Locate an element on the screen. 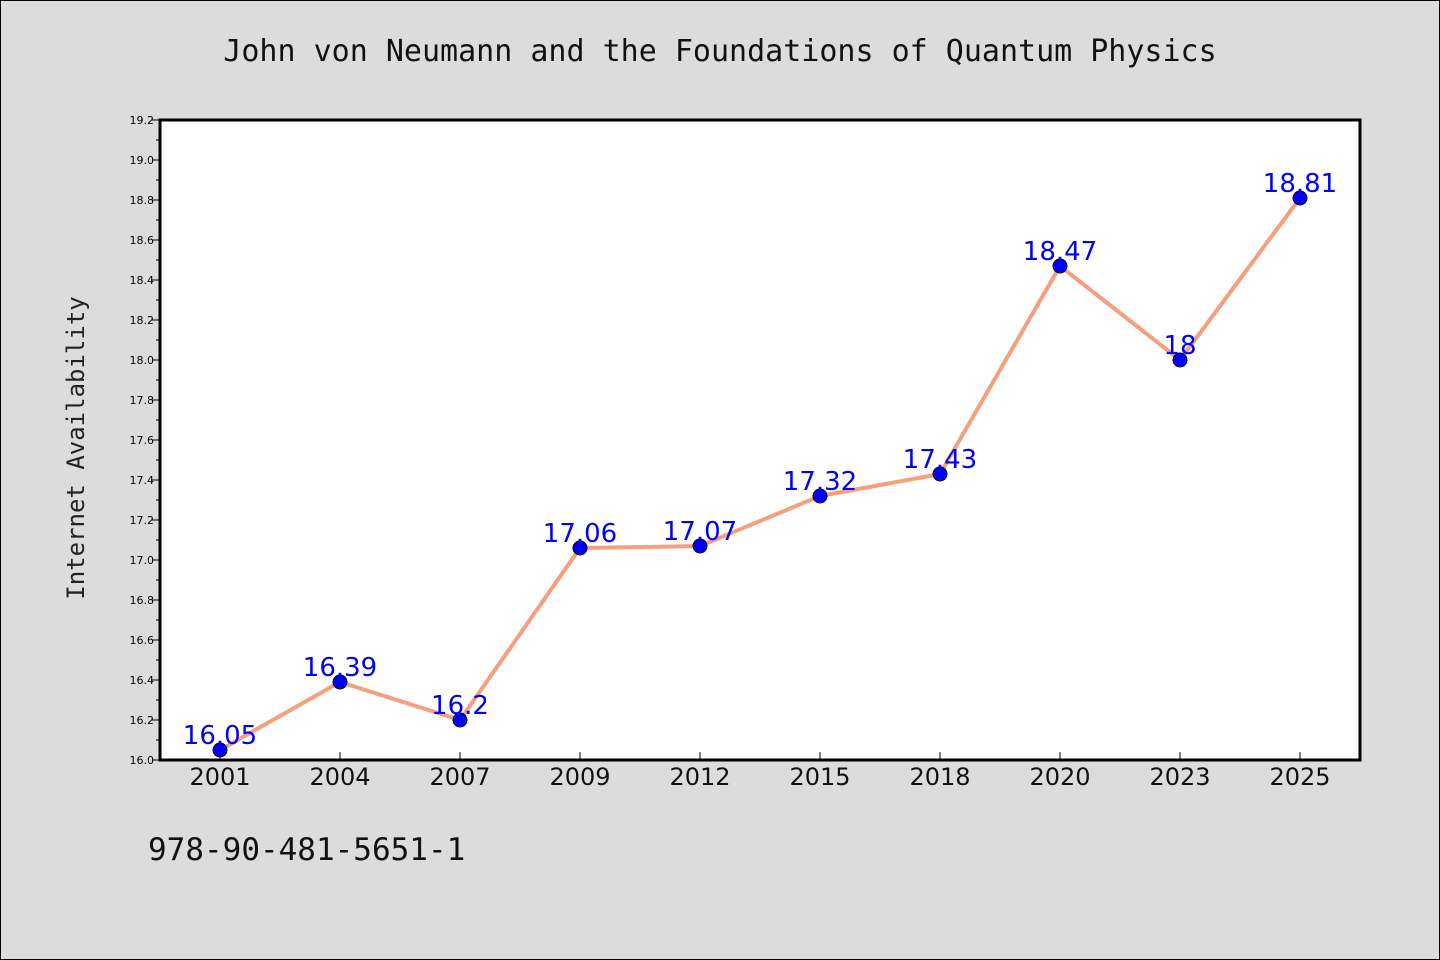 Image resolution: width=1440 pixels, height=960 pixels. x-axis: 2001 2004 2007 2009 2012 2015 2018 2020 2023 2025 is located at coordinates (760, 771).